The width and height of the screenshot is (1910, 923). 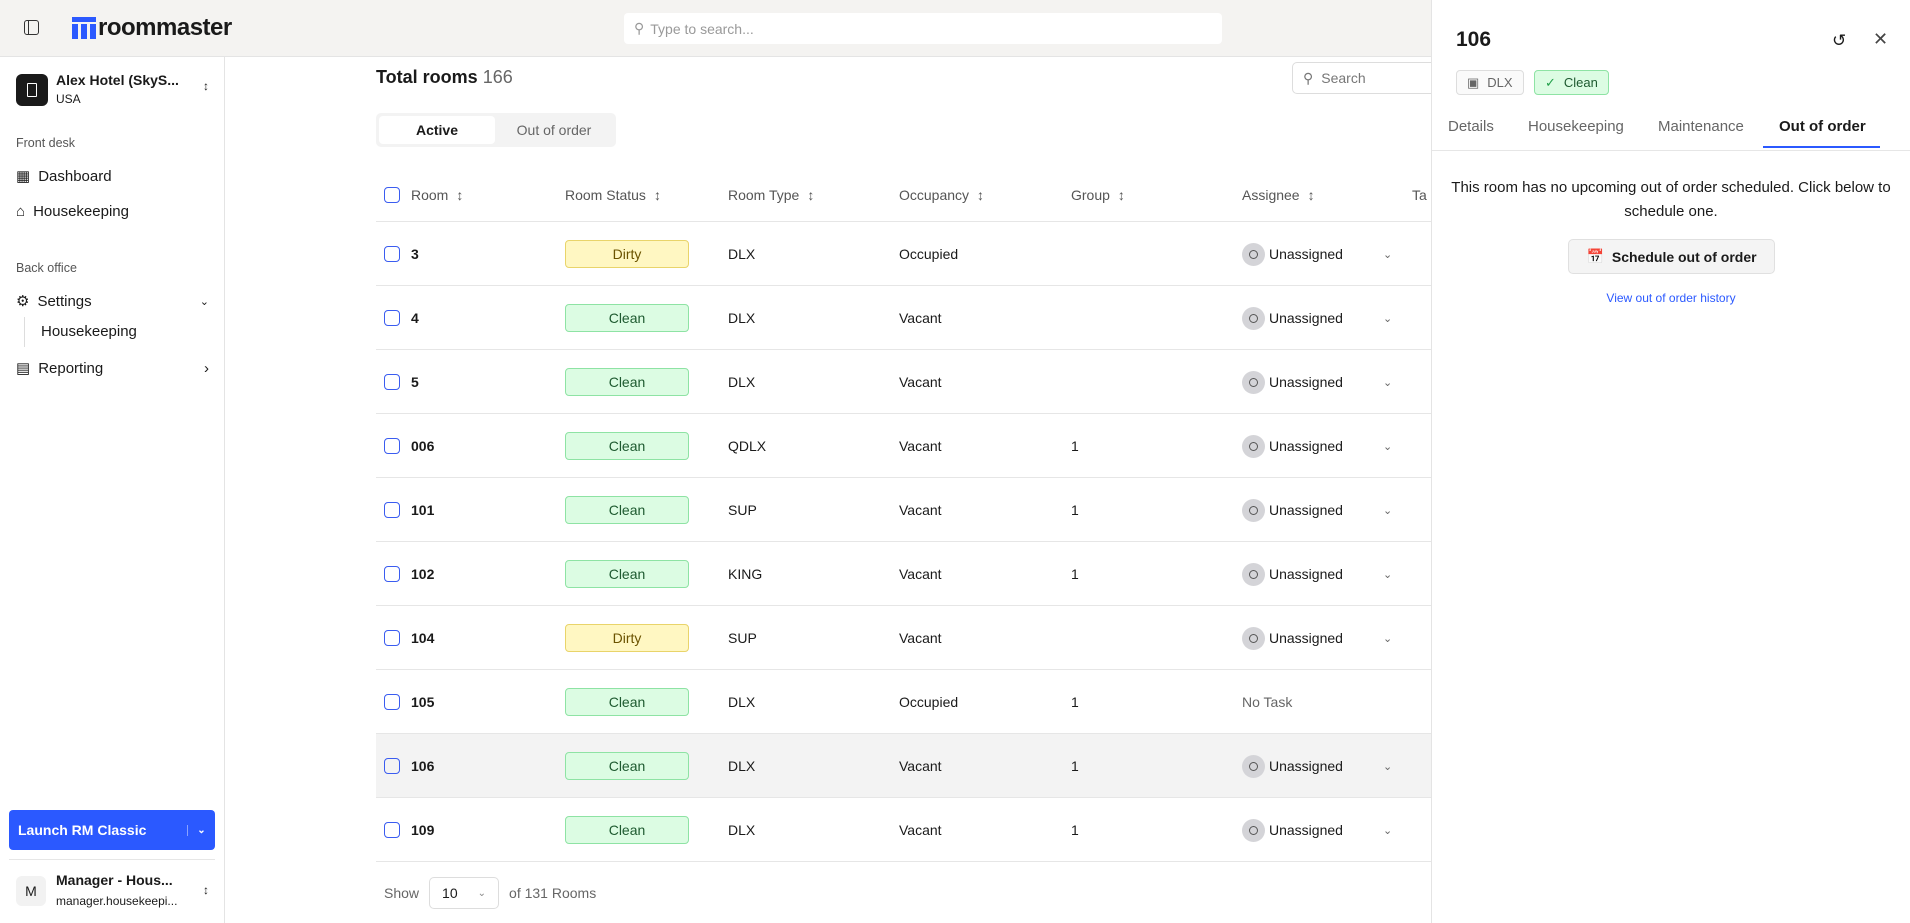 What do you see at coordinates (903, 830) in the screenshot?
I see `table-row: 109 Clean DLX Vacant 1 Unassigned ⌄` at bounding box center [903, 830].